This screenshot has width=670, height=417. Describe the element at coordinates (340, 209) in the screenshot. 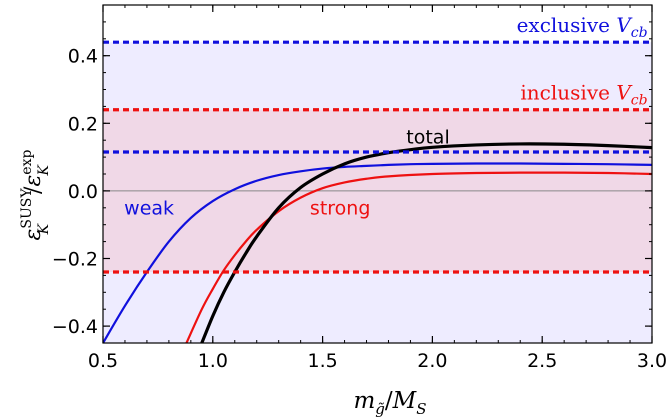

I see `annotation-strong: strong` at that location.